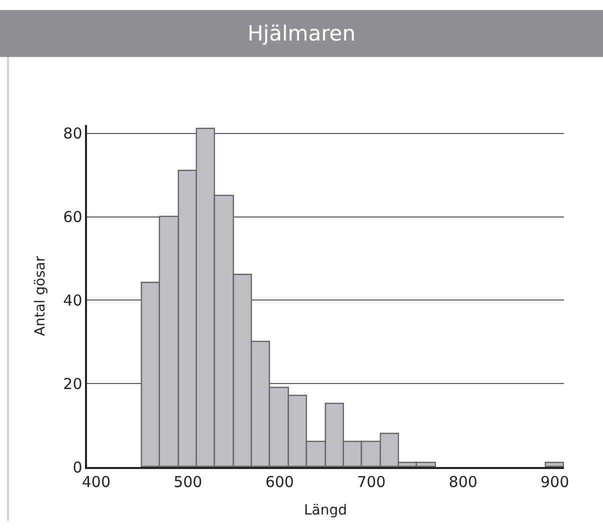 This screenshot has height=531, width=603. I want to click on chart-title: Hjälmaren, so click(301, 33).